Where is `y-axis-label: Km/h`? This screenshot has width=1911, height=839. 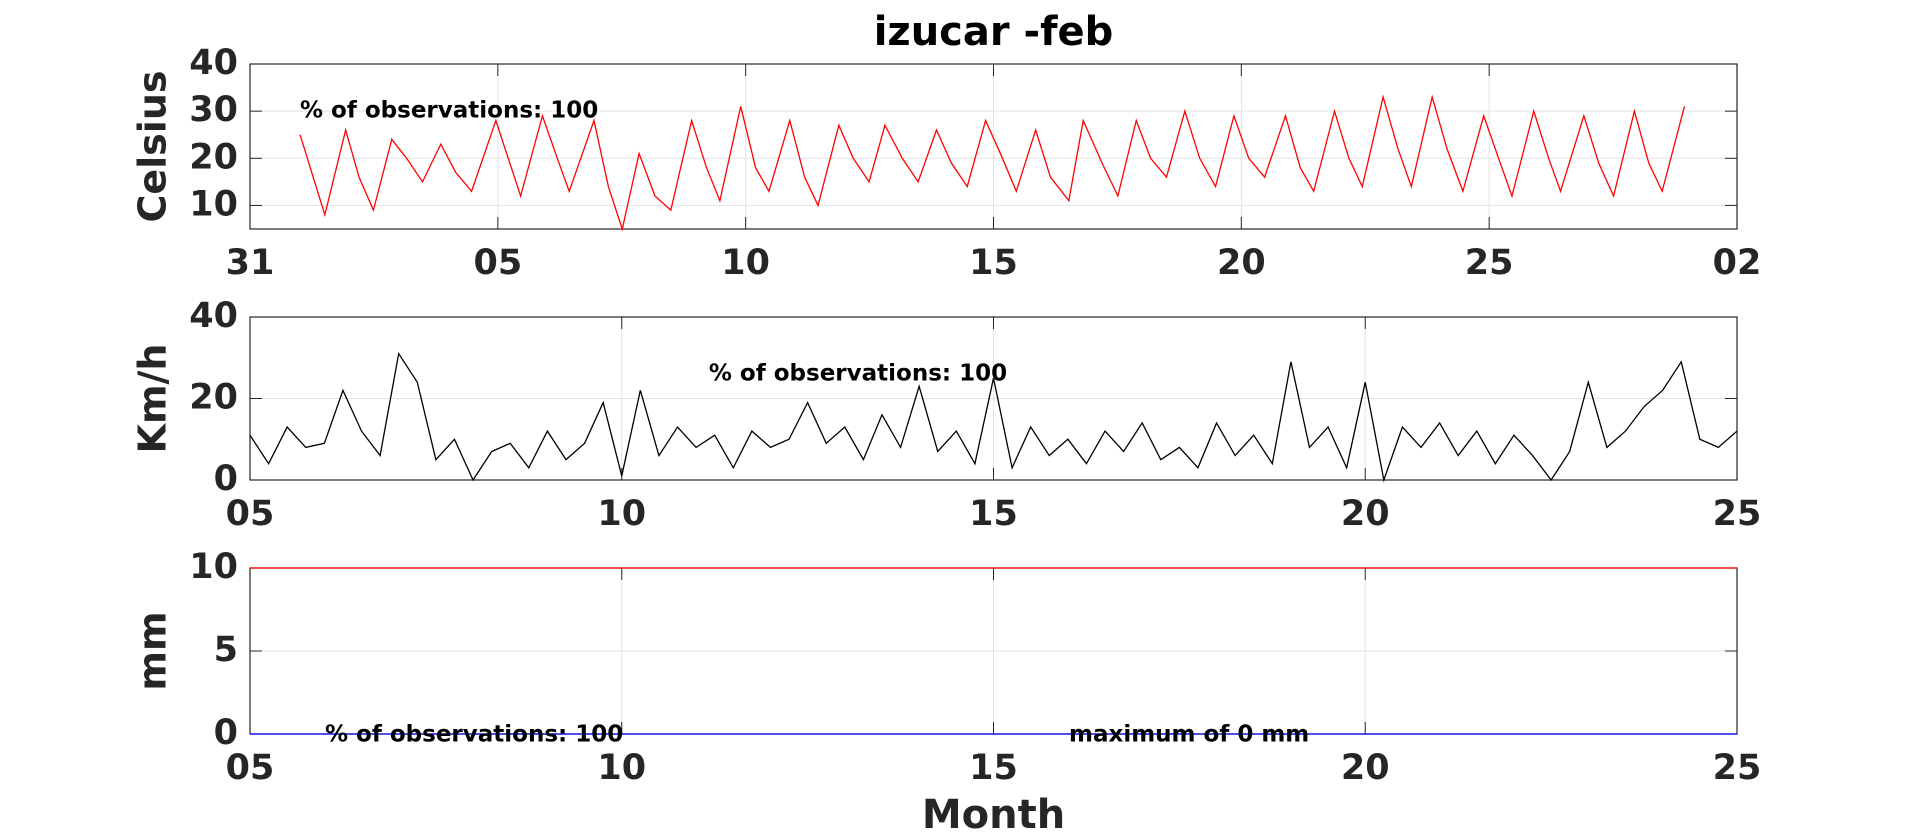
y-axis-label: Km/h is located at coordinates (153, 399).